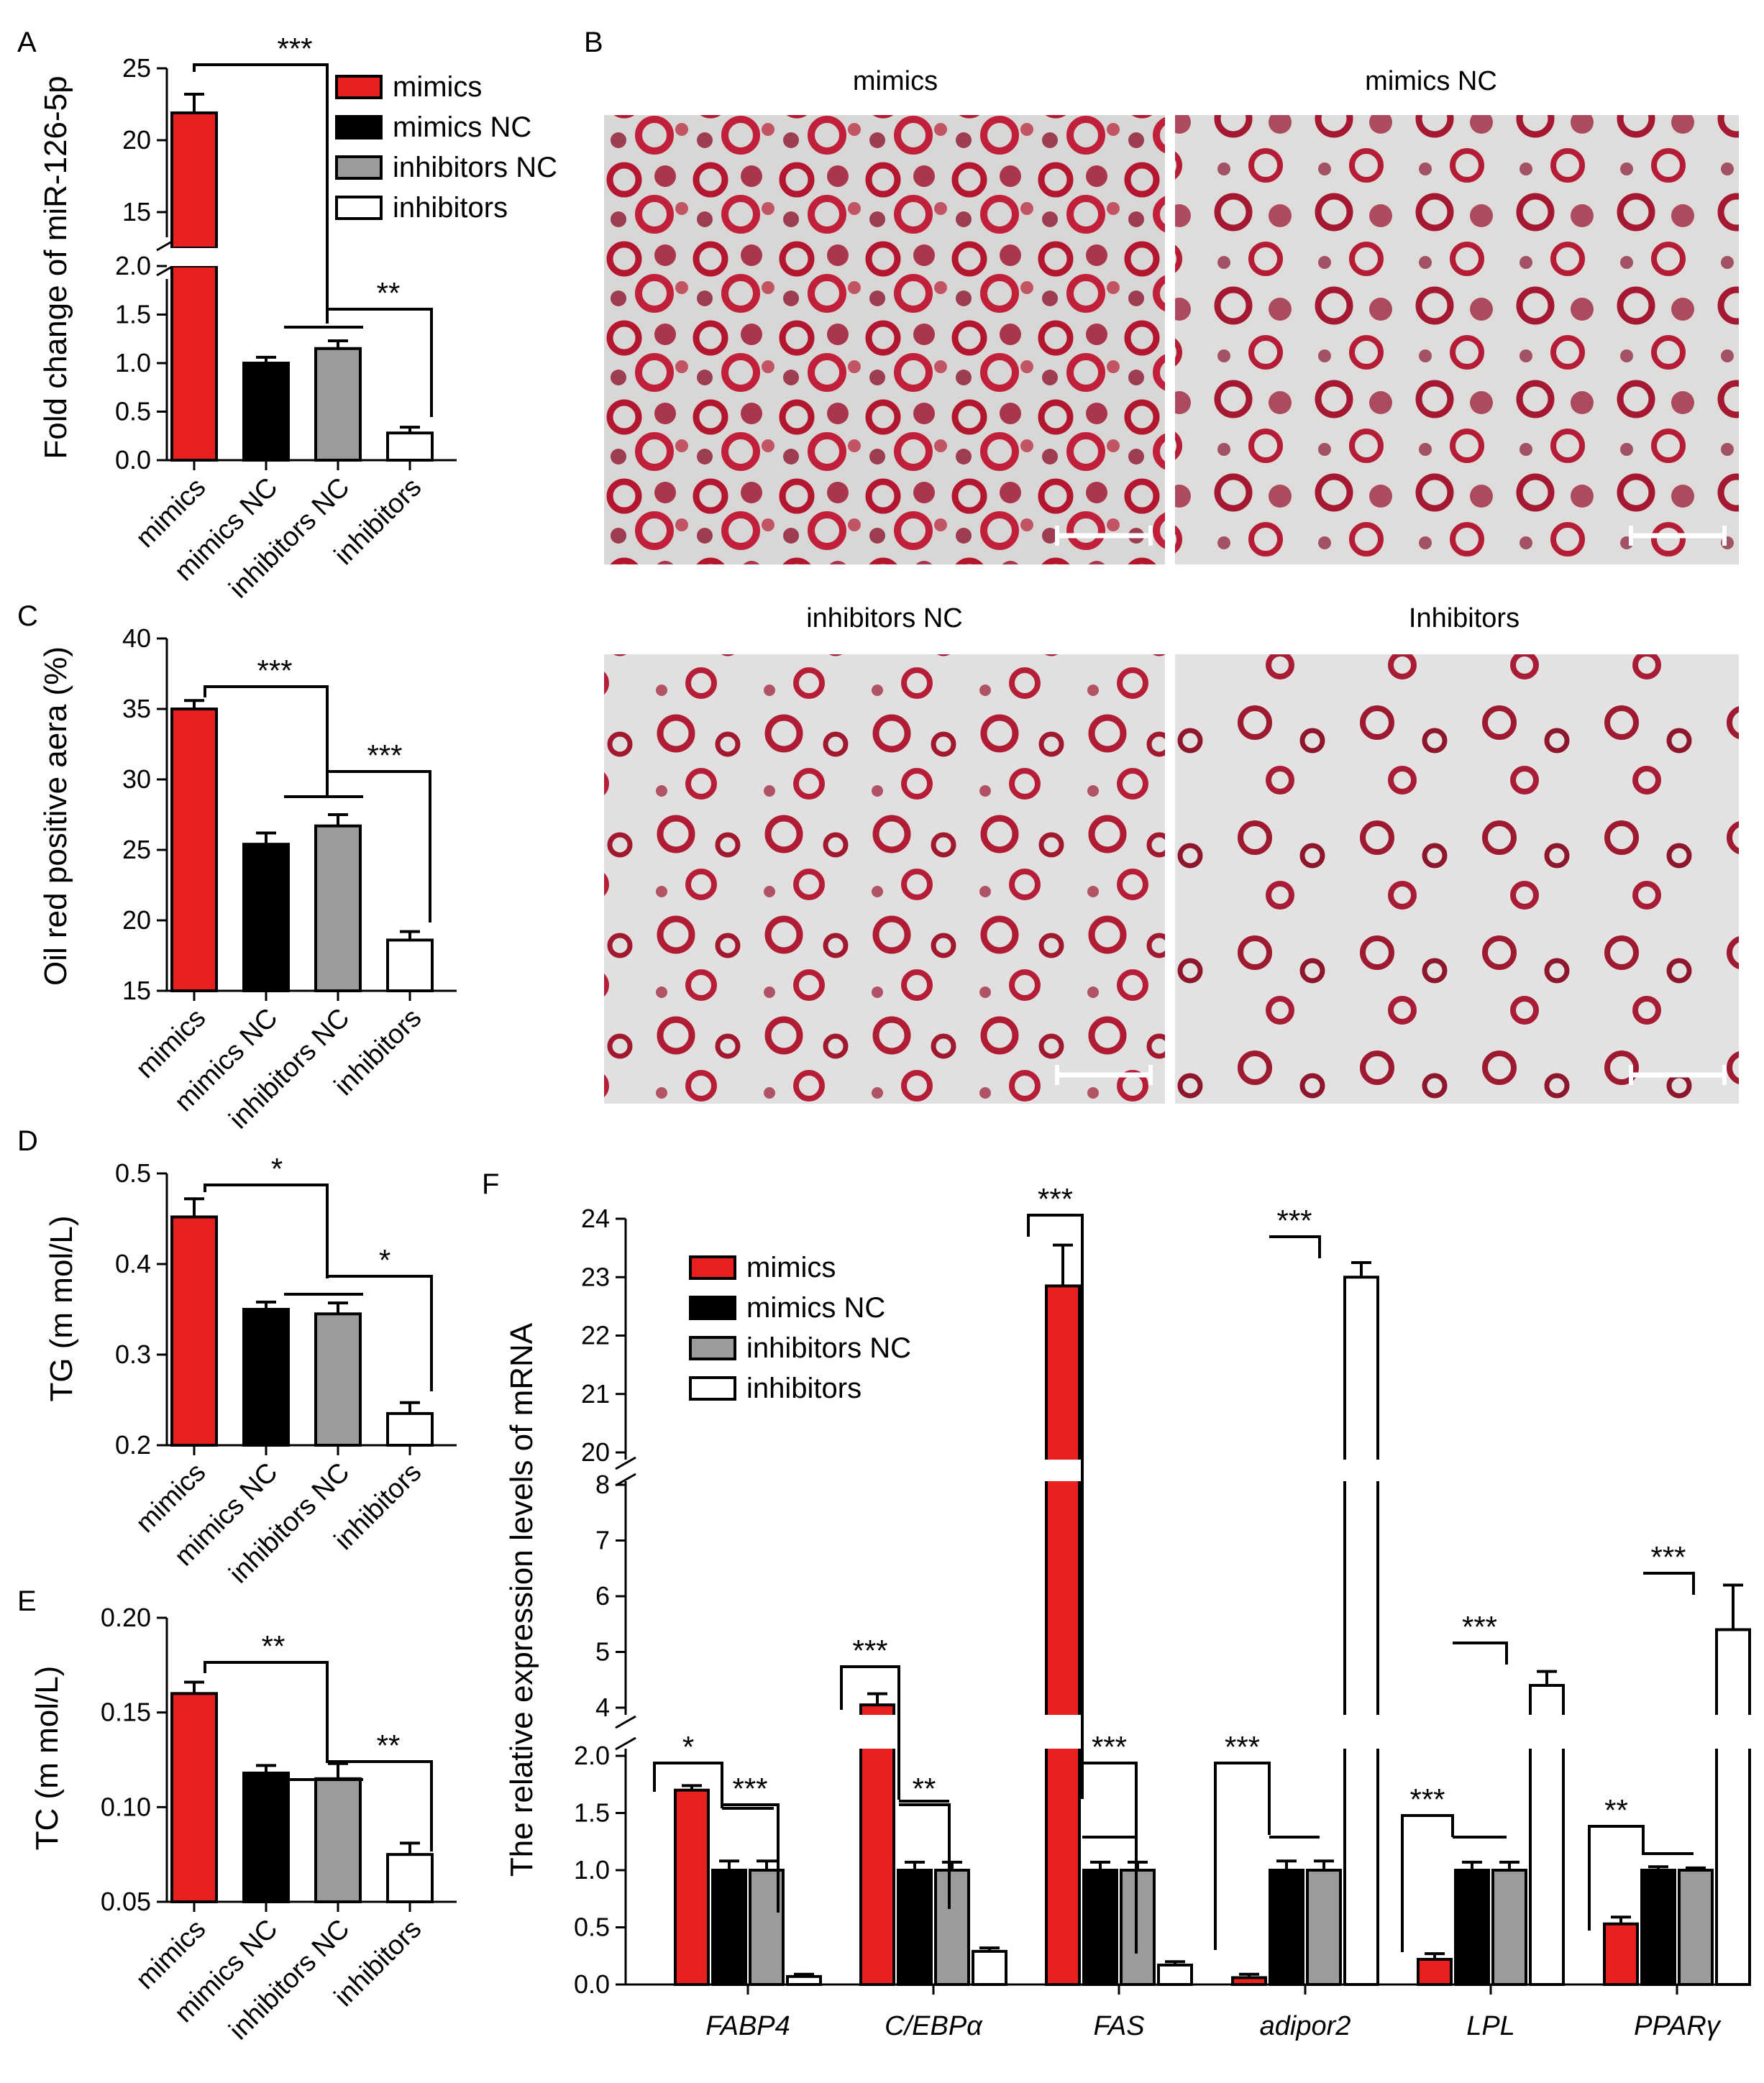 The image size is (1764, 2083). I want to click on panel-label: E, so click(27, 1601).